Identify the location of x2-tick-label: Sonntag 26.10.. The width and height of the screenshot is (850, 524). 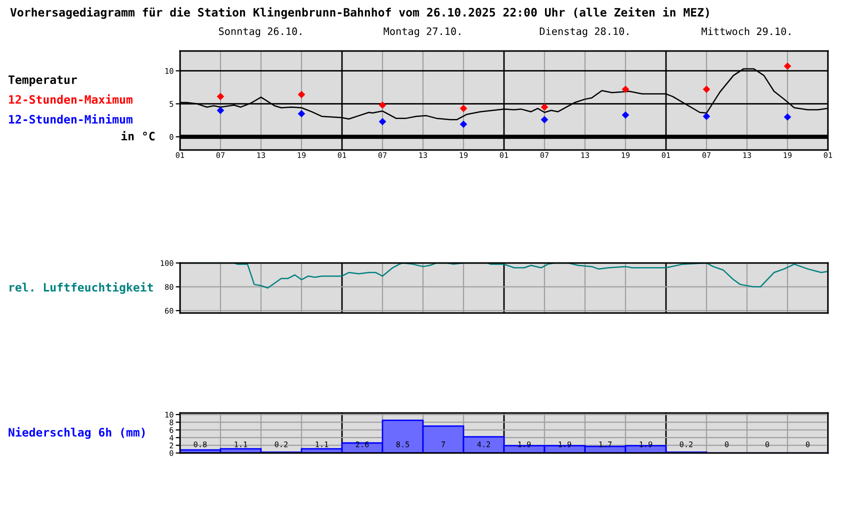
(260, 32).